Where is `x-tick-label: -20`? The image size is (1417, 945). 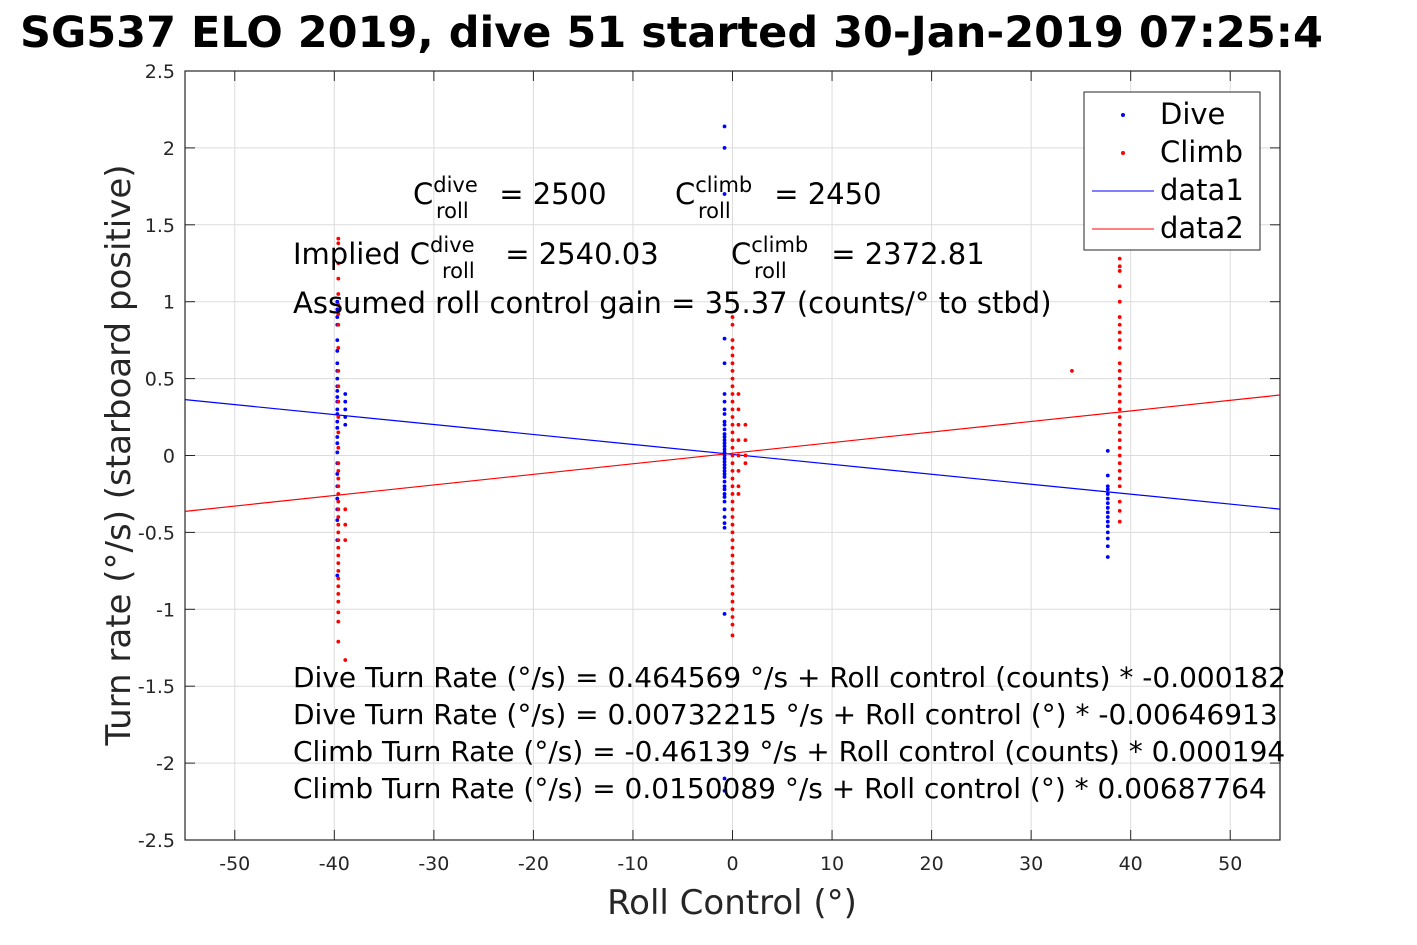
x-tick-label: -20 is located at coordinates (533, 864).